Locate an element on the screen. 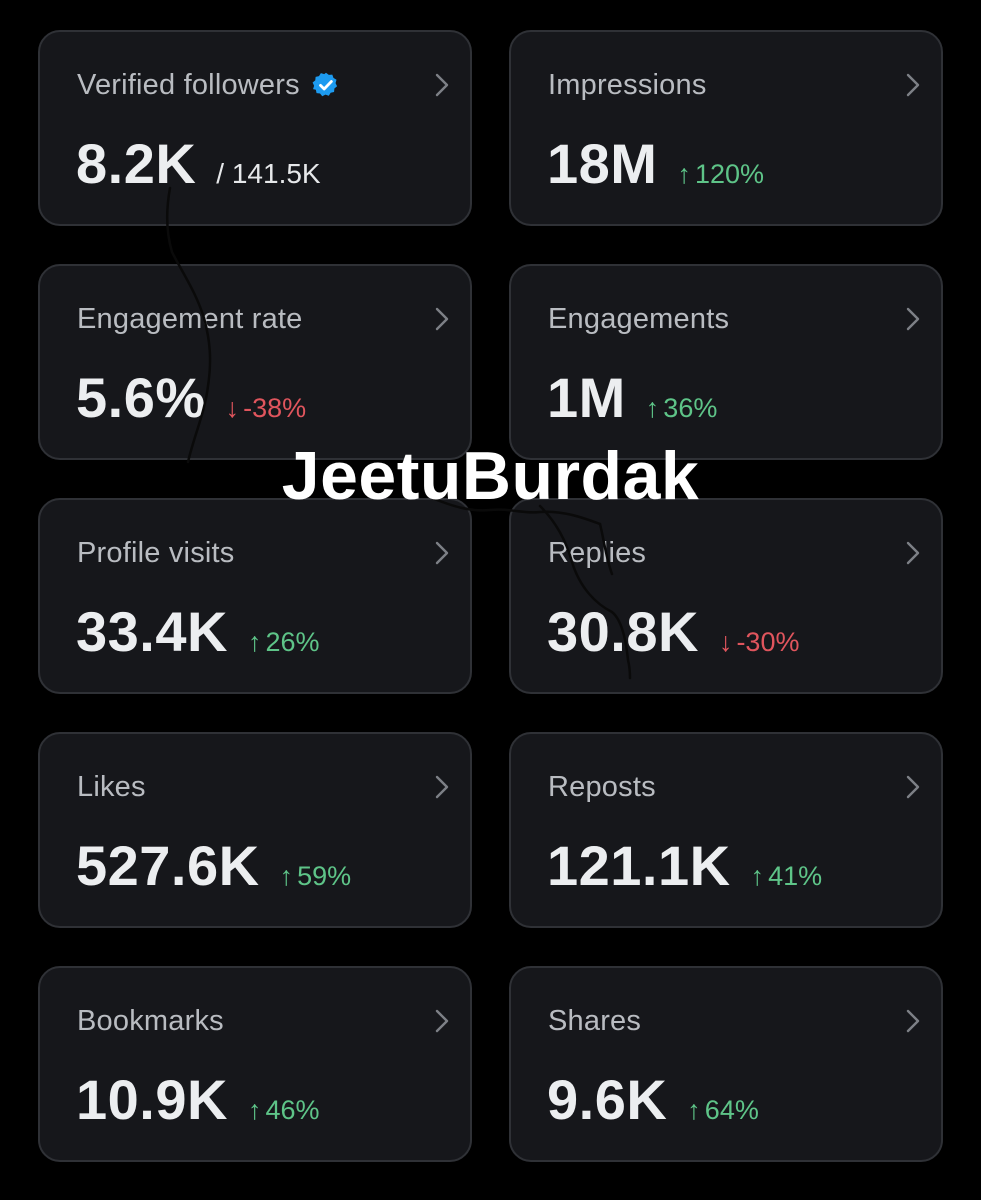  card-title: Reposts is located at coordinates (602, 787).